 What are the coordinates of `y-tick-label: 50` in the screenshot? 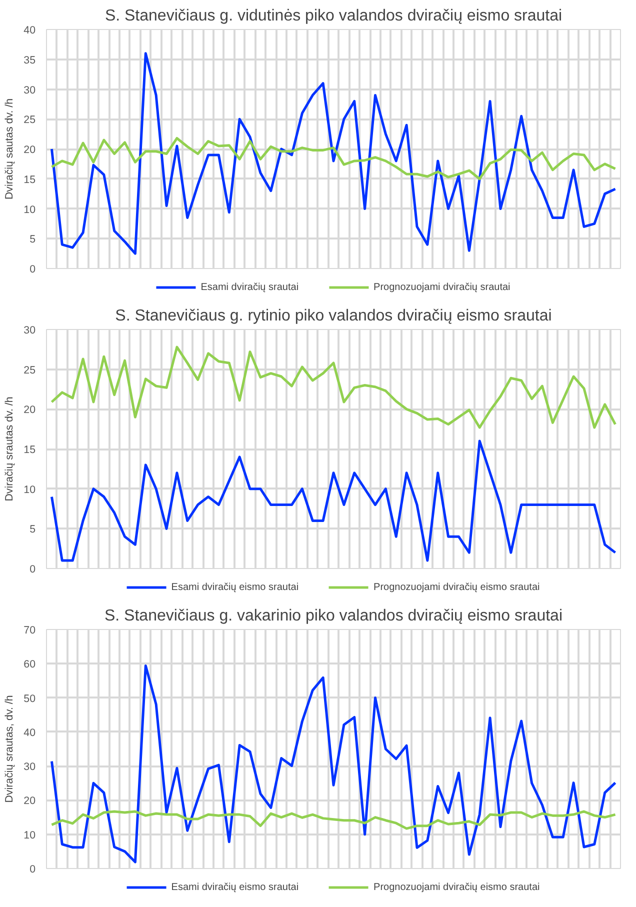 It's located at (30, 698).